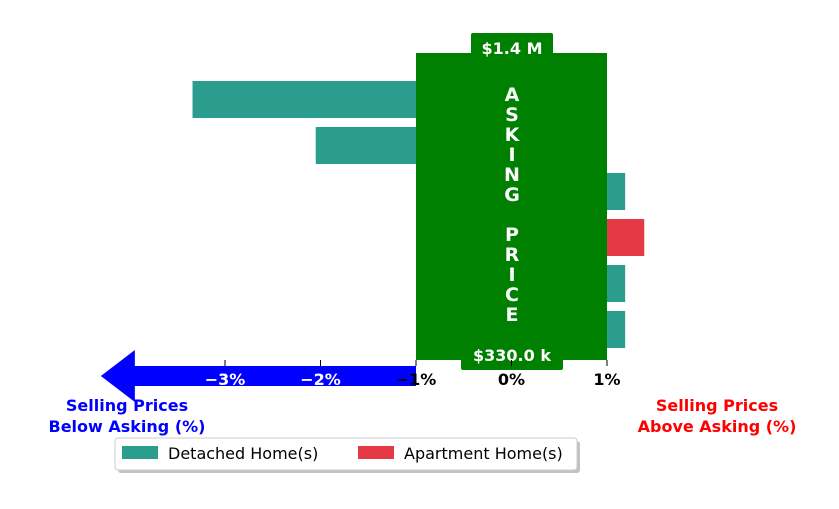 The height and width of the screenshot is (509, 839). I want to click on legend-box, so click(346, 454).